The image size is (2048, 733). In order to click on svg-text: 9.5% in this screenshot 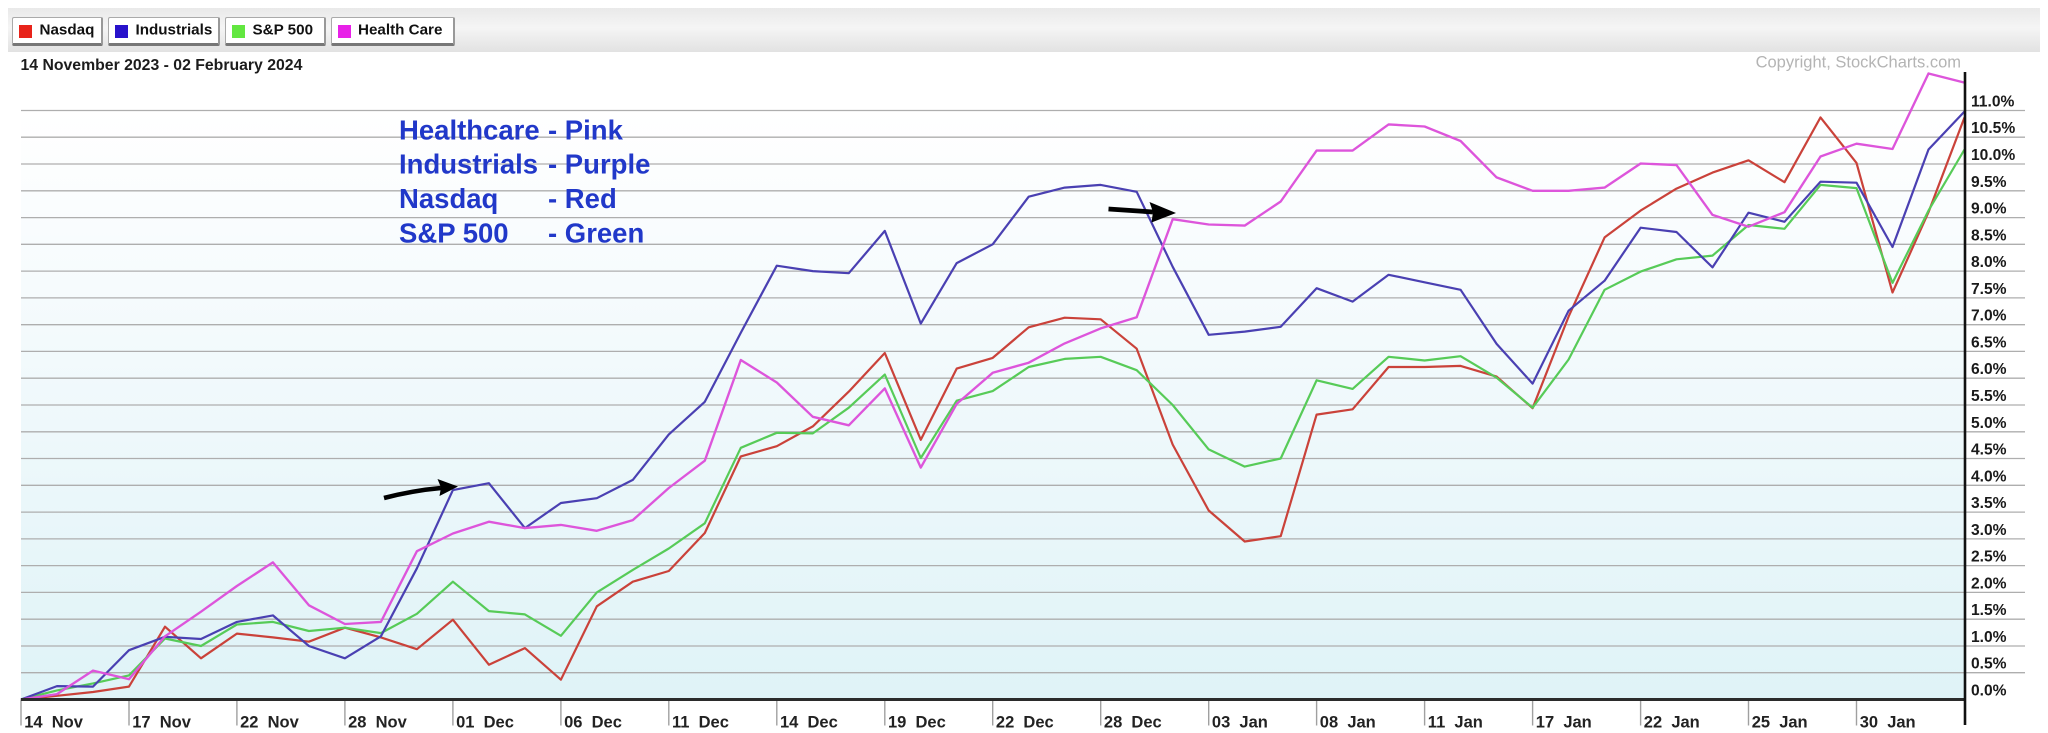, I will do `click(1989, 182)`.